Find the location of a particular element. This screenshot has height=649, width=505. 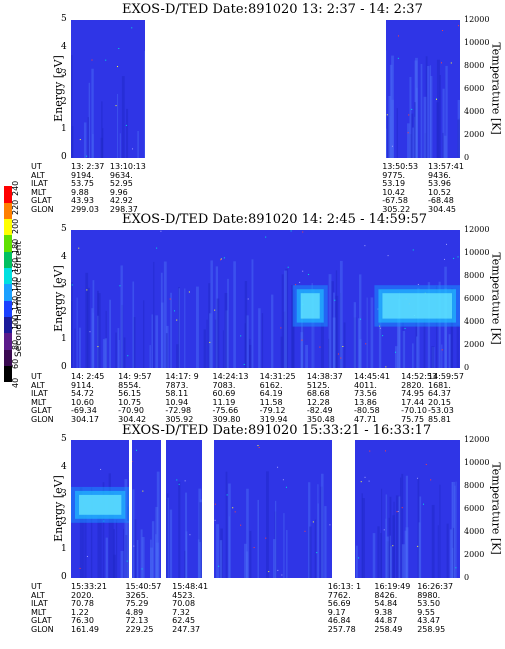

ephemeris-cell: 247.37 is located at coordinates (186, 629).